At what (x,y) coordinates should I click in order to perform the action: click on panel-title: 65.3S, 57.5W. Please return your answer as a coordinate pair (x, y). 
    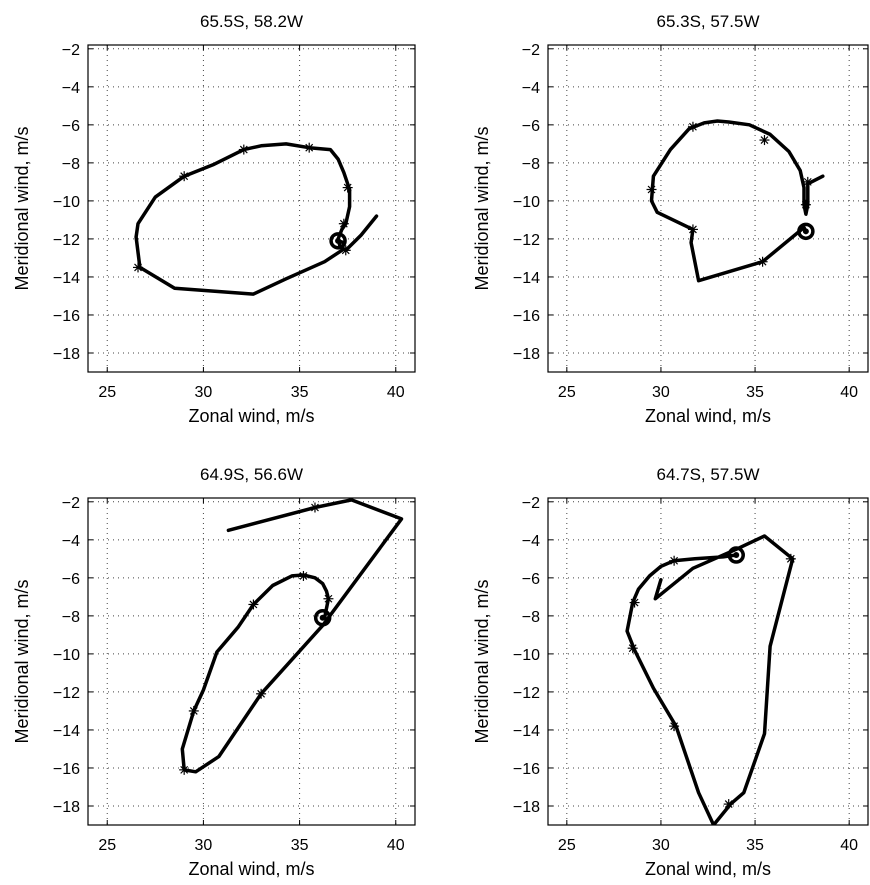
    Looking at the image, I should click on (707, 21).